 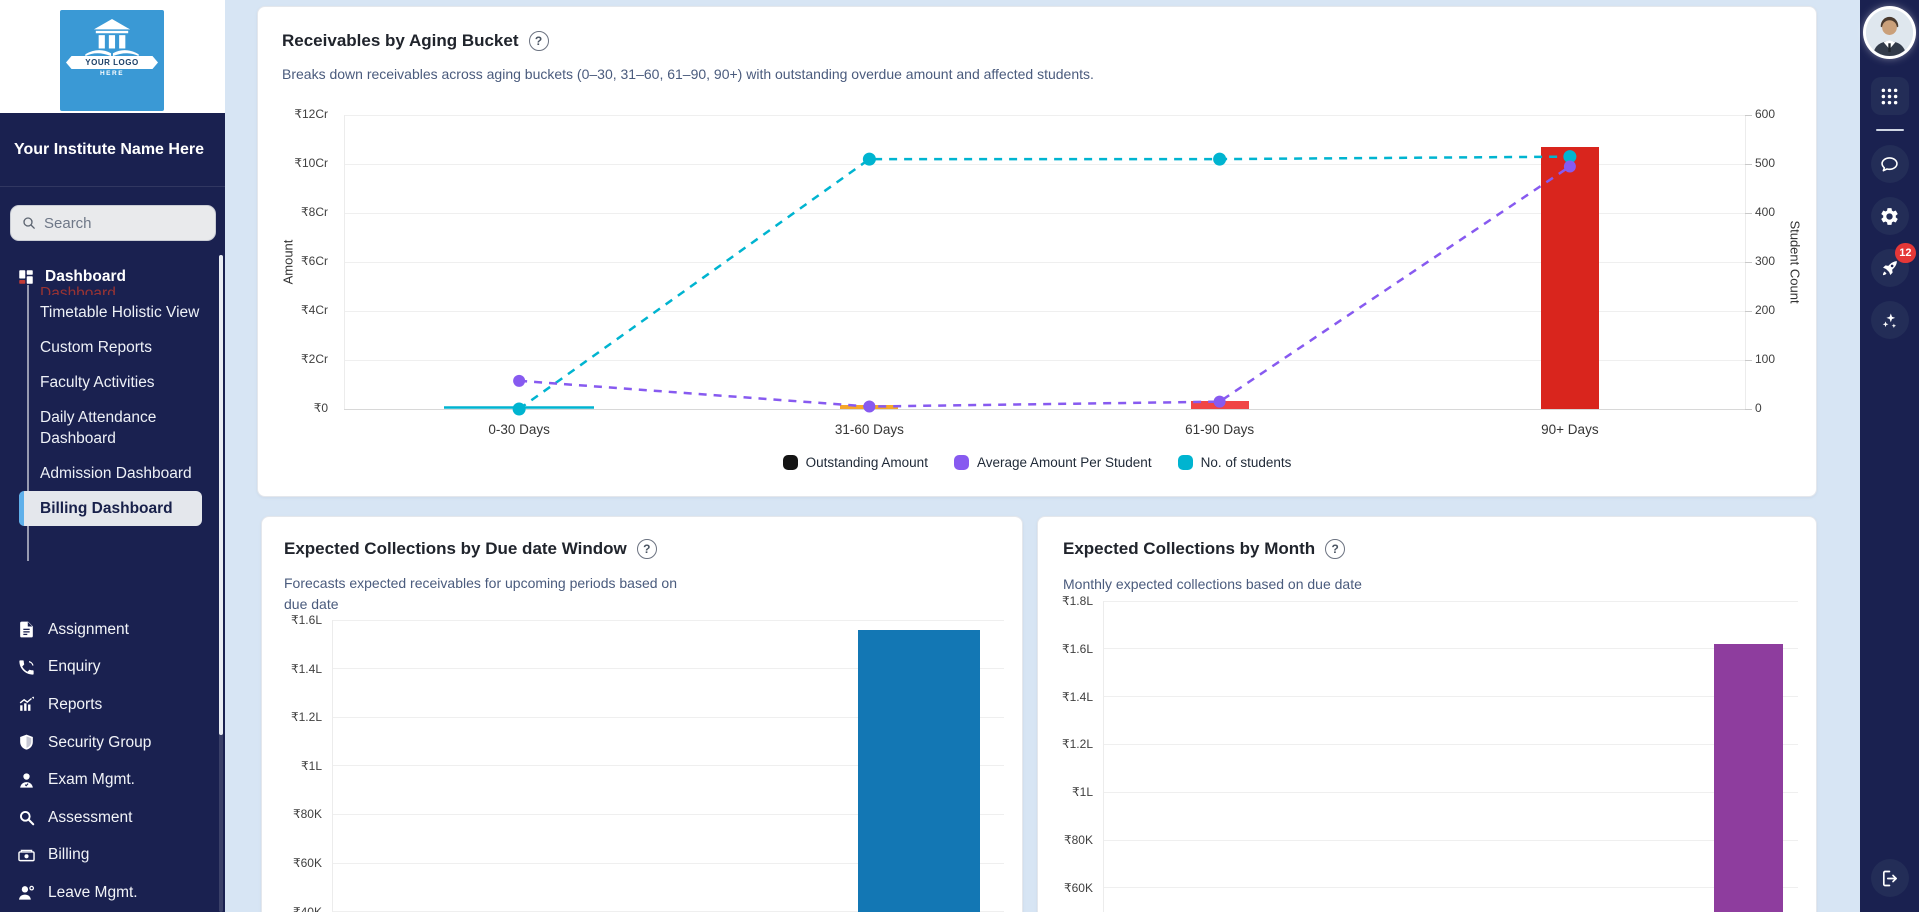 I want to click on left-axis-tick: ₹12Cr, so click(x=311, y=114).